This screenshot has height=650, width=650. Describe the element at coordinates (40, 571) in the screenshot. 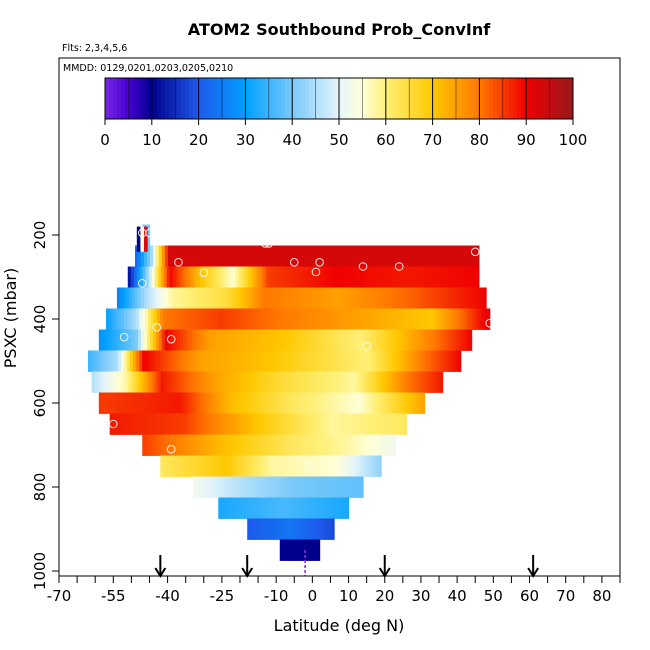

I see `y-tick-label: 1000` at that location.